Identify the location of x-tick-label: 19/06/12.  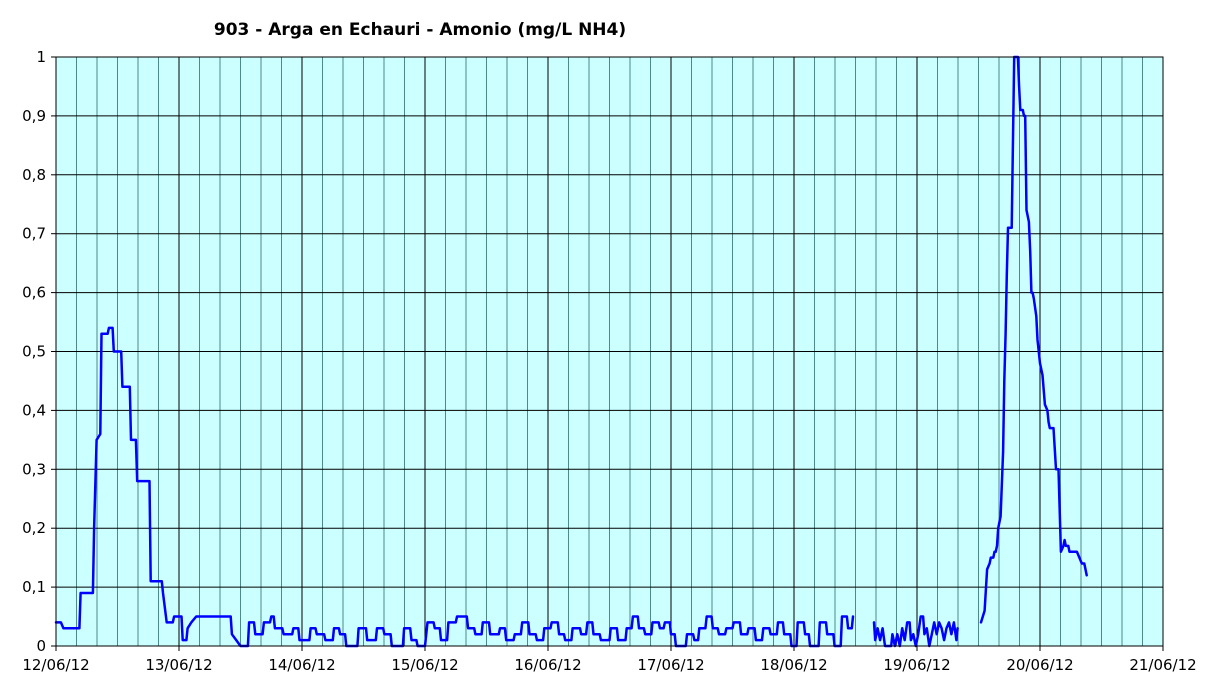
(916, 665).